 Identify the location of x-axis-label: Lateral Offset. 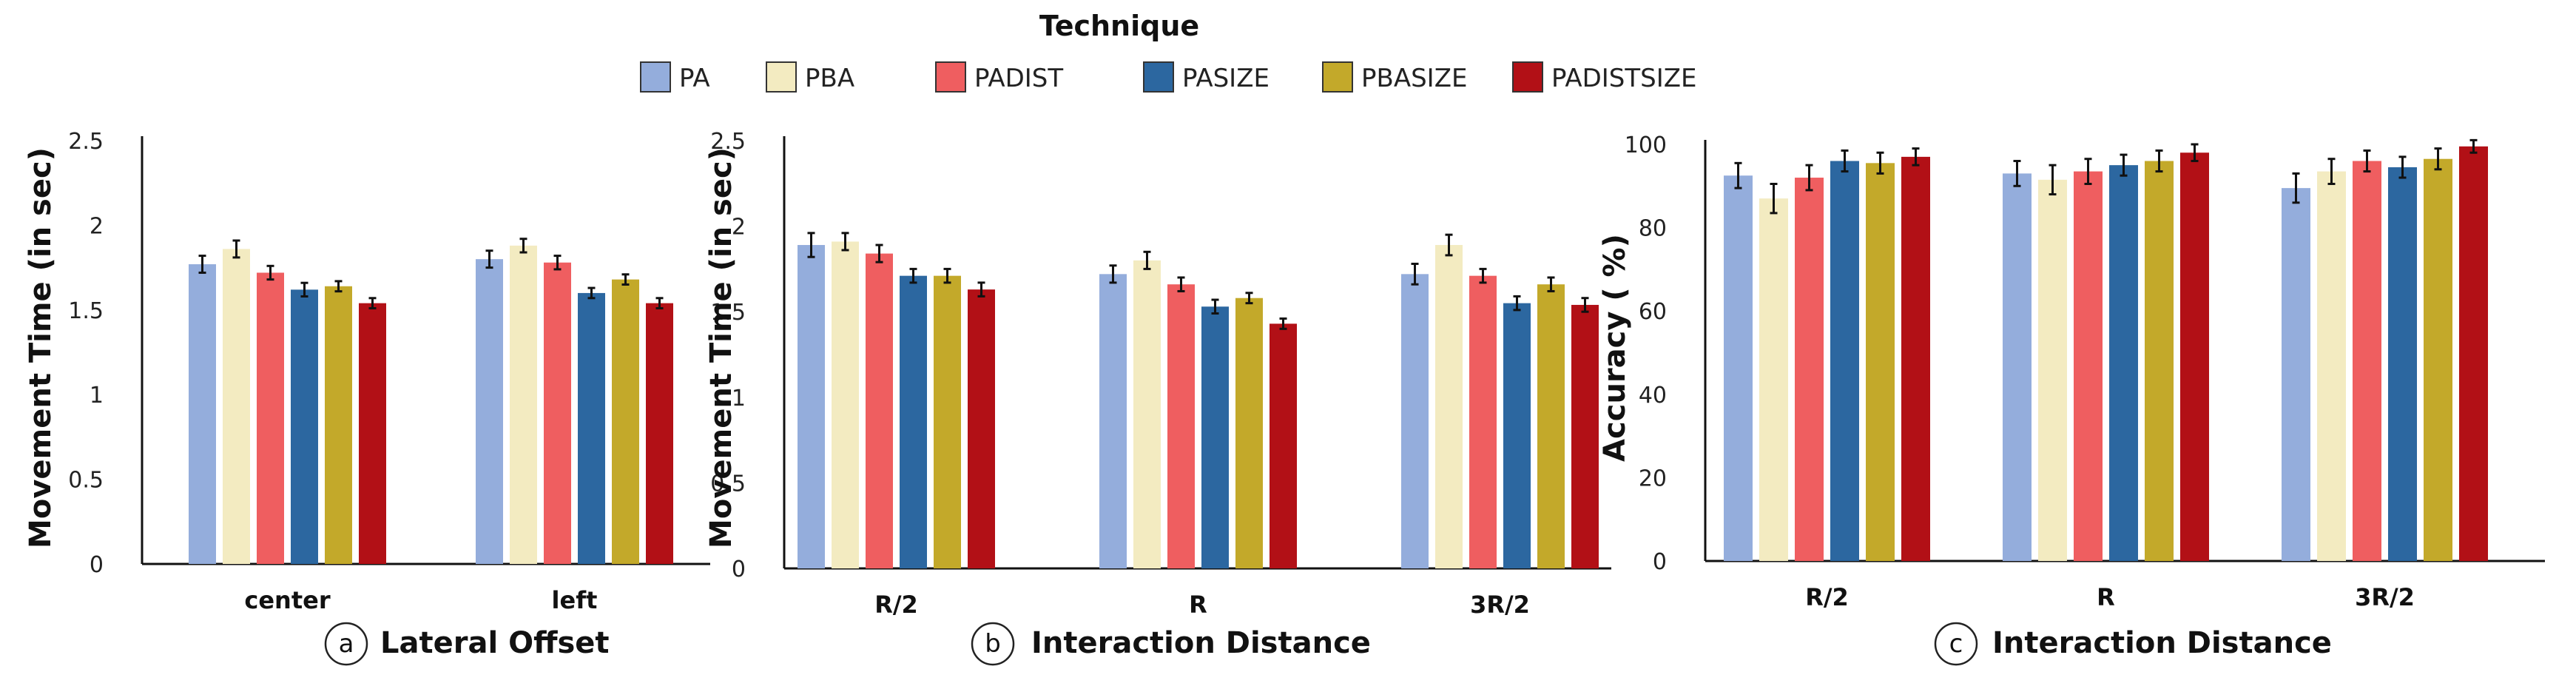
(495, 643).